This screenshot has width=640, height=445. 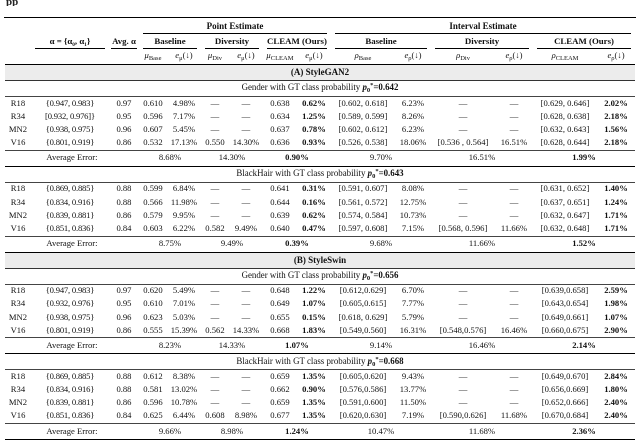 What do you see at coordinates (413, 142) in the screenshot?
I see `metric-value: 18.06%` at bounding box center [413, 142].